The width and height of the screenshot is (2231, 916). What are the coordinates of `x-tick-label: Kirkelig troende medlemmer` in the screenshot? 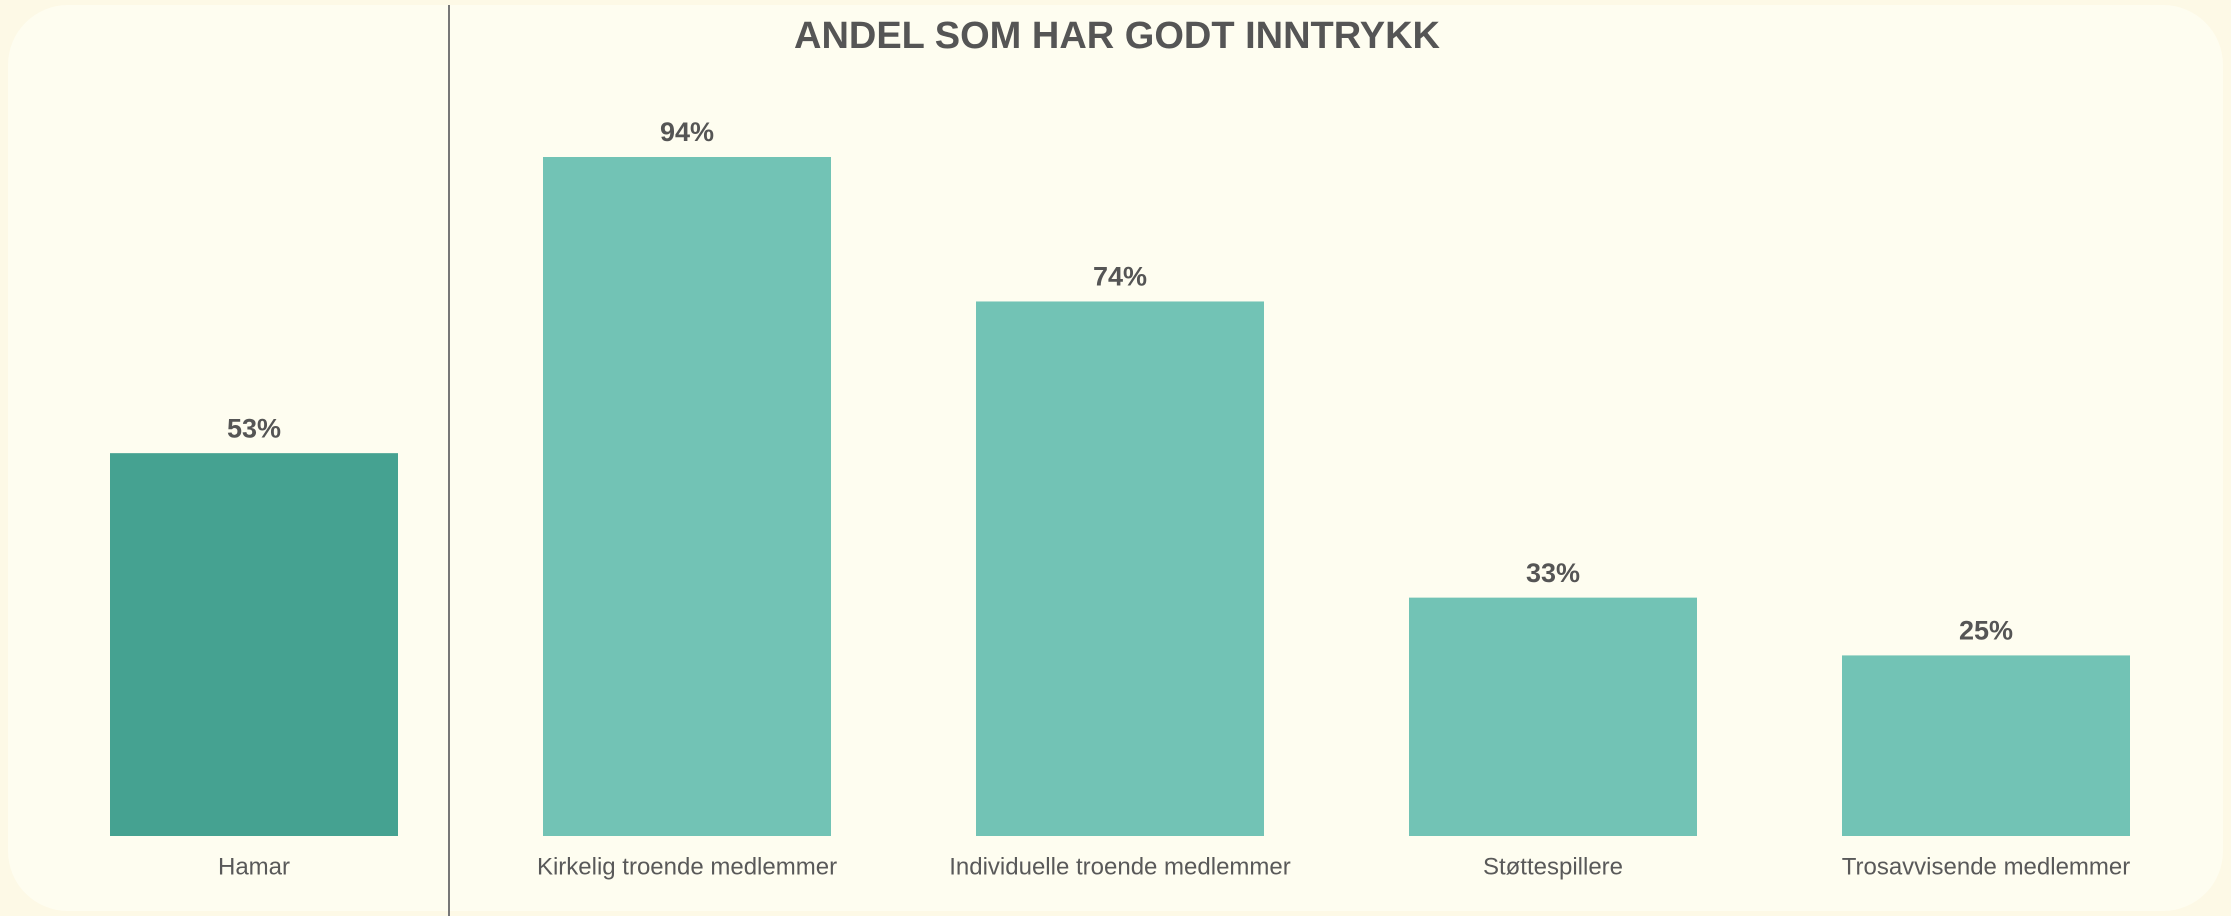 It's located at (687, 866).